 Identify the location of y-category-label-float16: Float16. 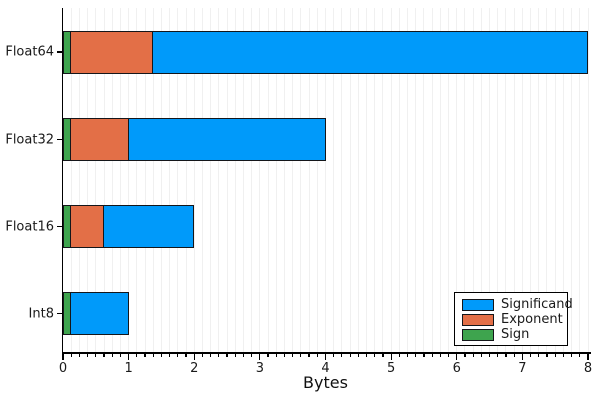
(29, 226).